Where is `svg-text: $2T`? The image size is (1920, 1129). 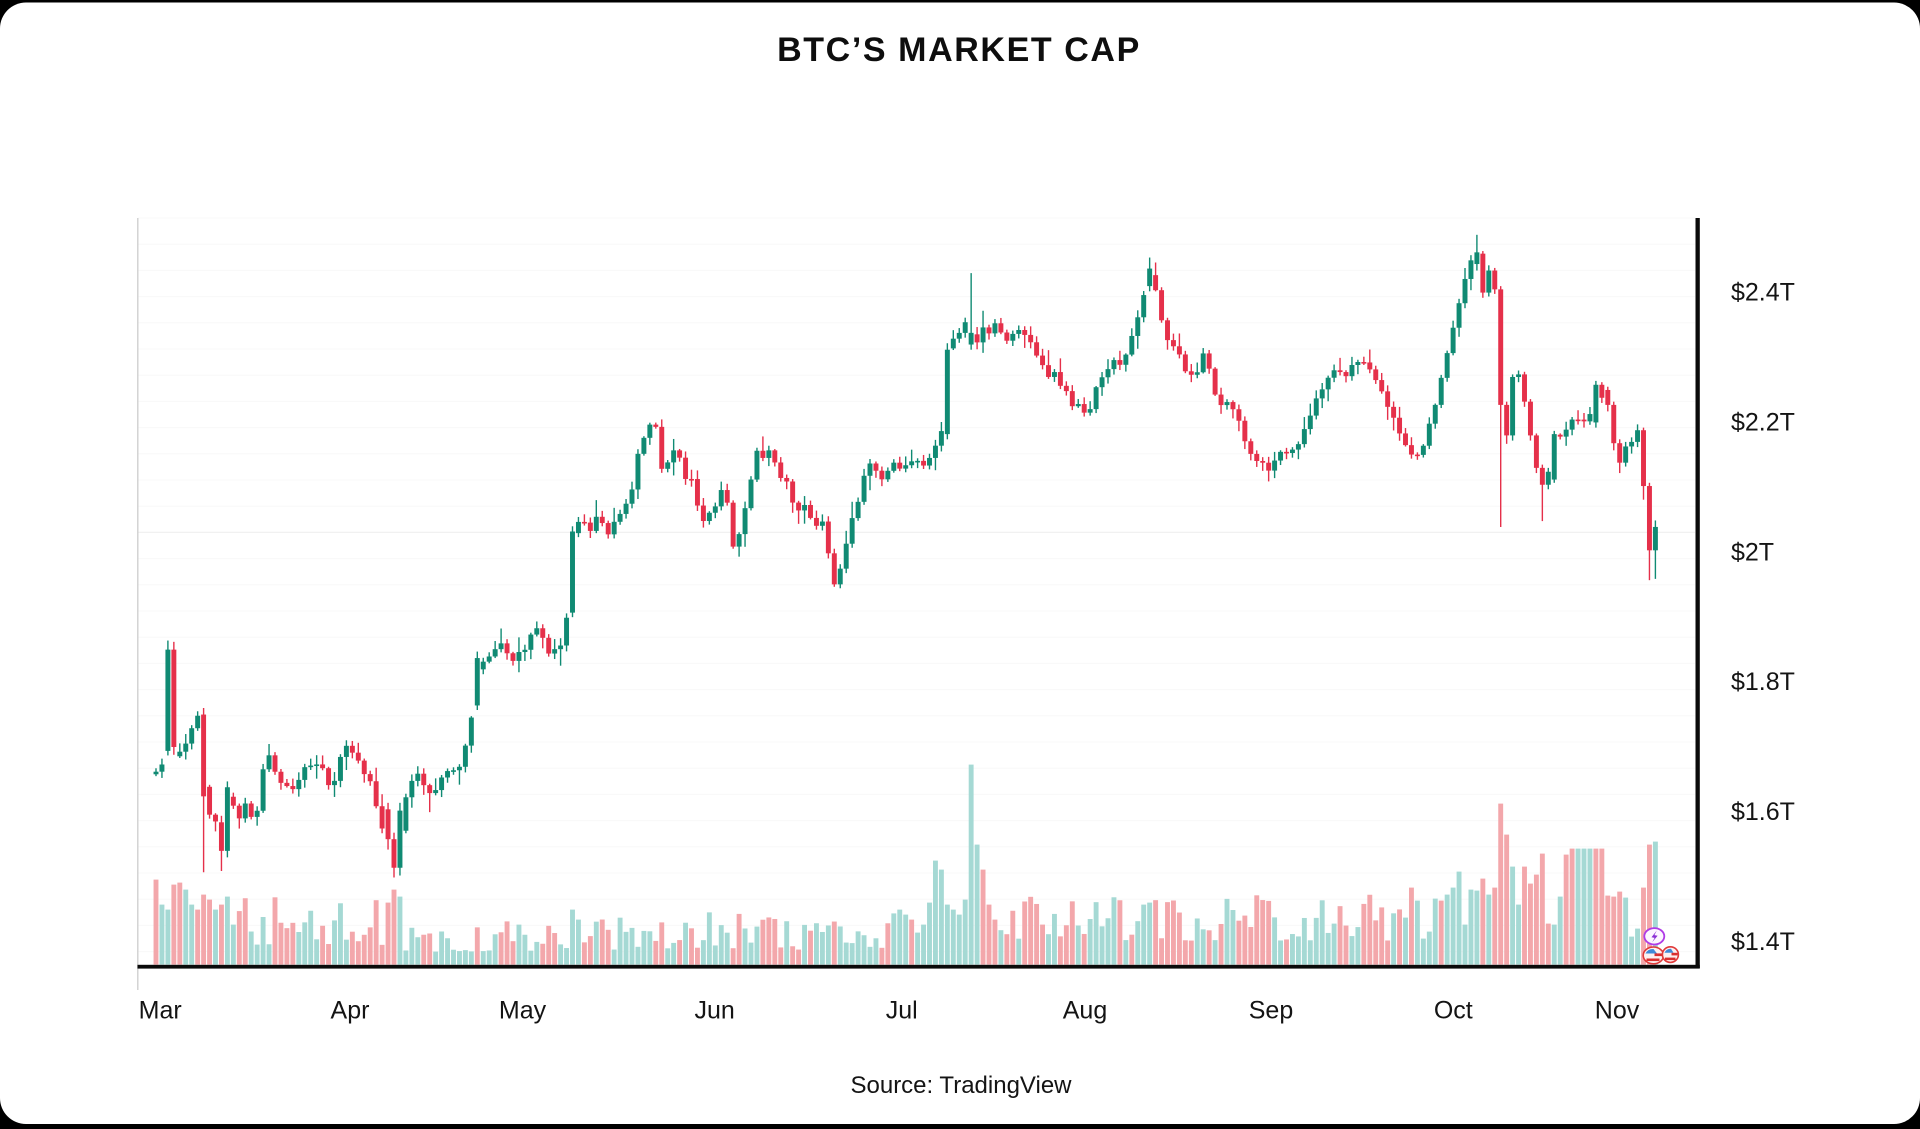
svg-text: $2T is located at coordinates (1752, 552).